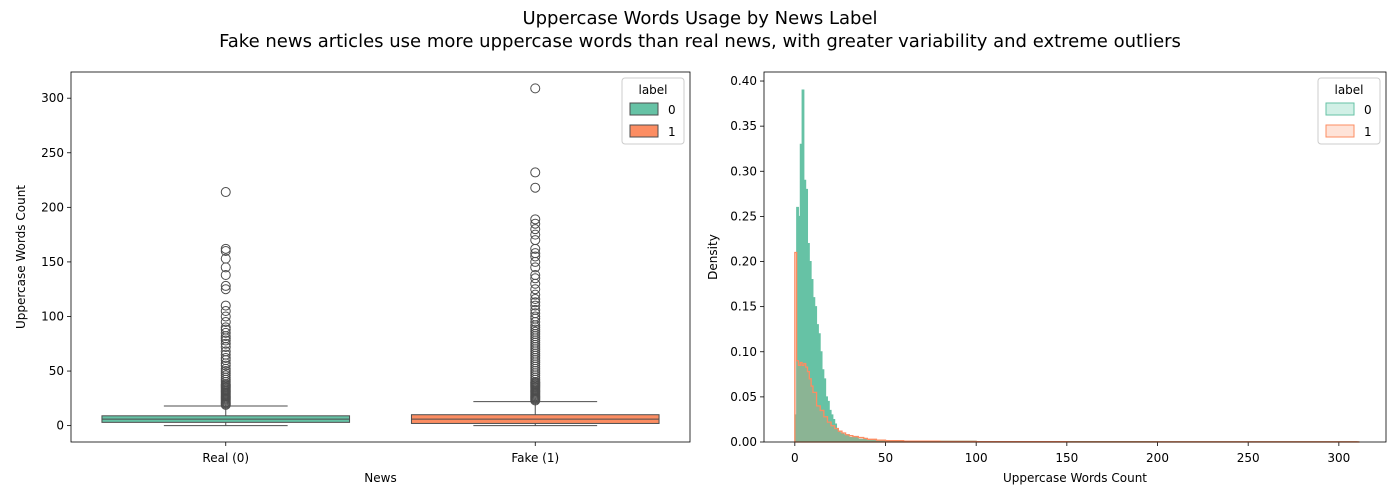  Describe the element at coordinates (52, 153) in the screenshot. I see `y-tick-label: 250` at that location.